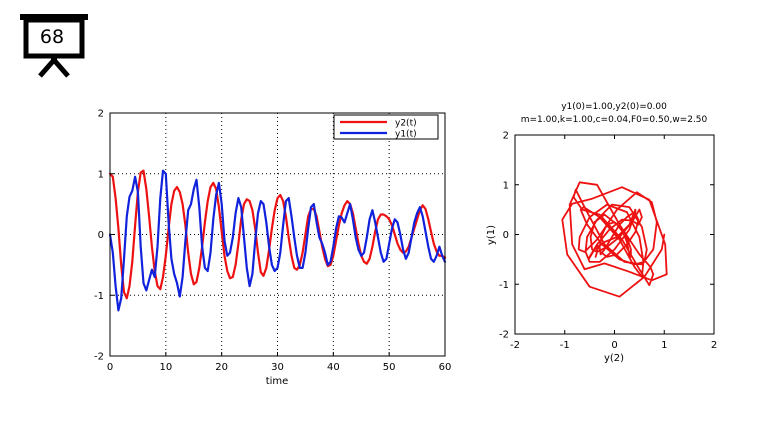 The width and height of the screenshot is (759, 426). What do you see at coordinates (101, 235) in the screenshot?
I see `y-tick-label: 0` at bounding box center [101, 235].